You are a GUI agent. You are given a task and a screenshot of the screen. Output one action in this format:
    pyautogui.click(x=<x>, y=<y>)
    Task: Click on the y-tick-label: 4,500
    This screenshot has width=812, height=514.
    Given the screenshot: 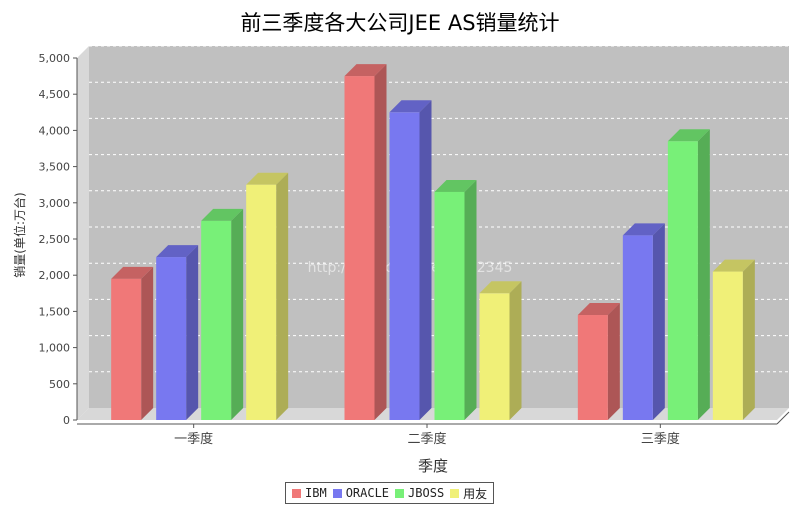 What is the action you would take?
    pyautogui.click(x=55, y=94)
    